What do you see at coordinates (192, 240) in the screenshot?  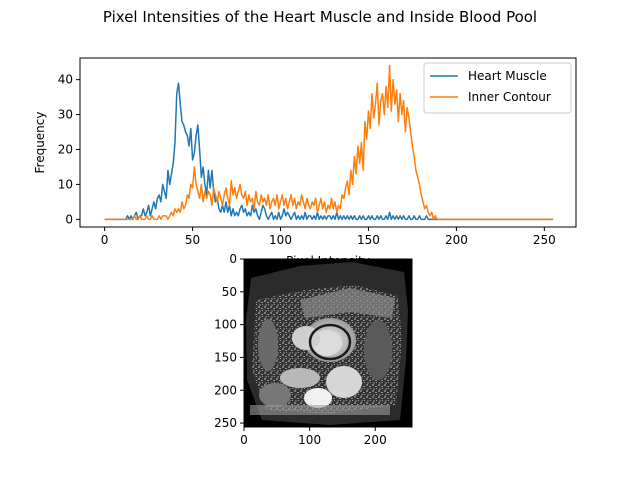 I see `x-tick-label-1: 50` at bounding box center [192, 240].